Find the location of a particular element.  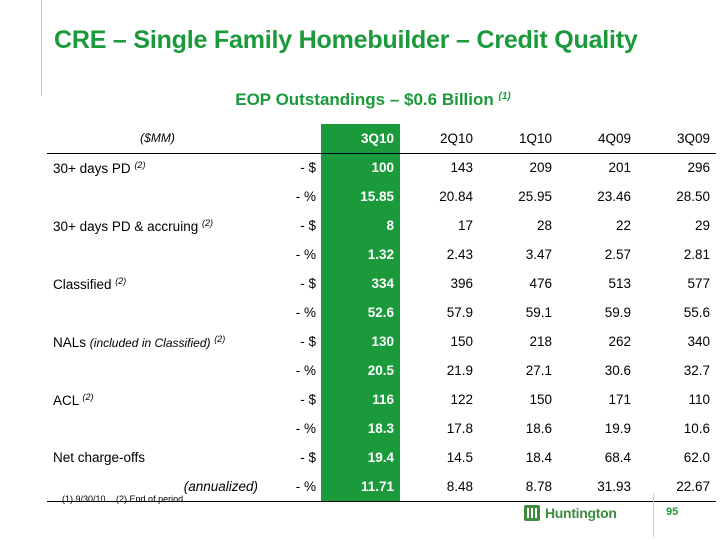

table-row: 30+ days PD (2) - $ 100 143 209 201 296 is located at coordinates (381, 167).